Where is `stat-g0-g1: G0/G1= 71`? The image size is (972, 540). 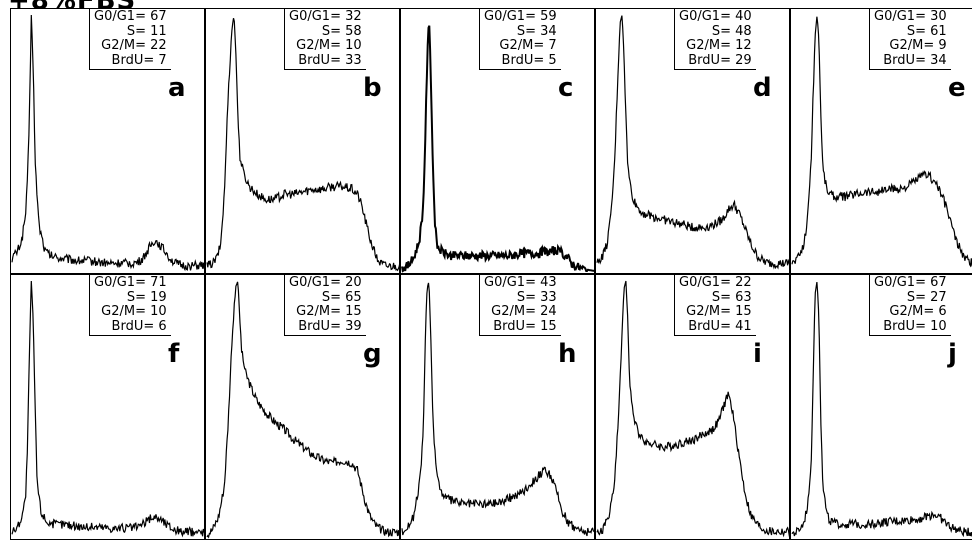 stat-g0-g1: G0/G1= 71 is located at coordinates (130, 282).